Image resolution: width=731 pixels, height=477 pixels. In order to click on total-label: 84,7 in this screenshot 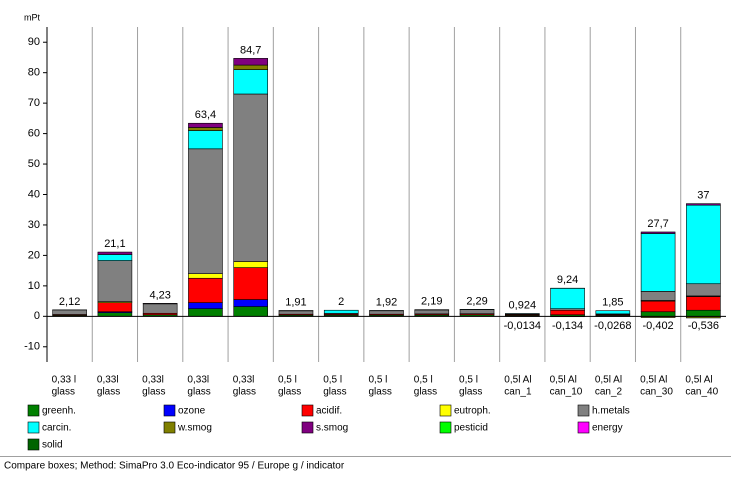, I will do `click(250, 50)`.